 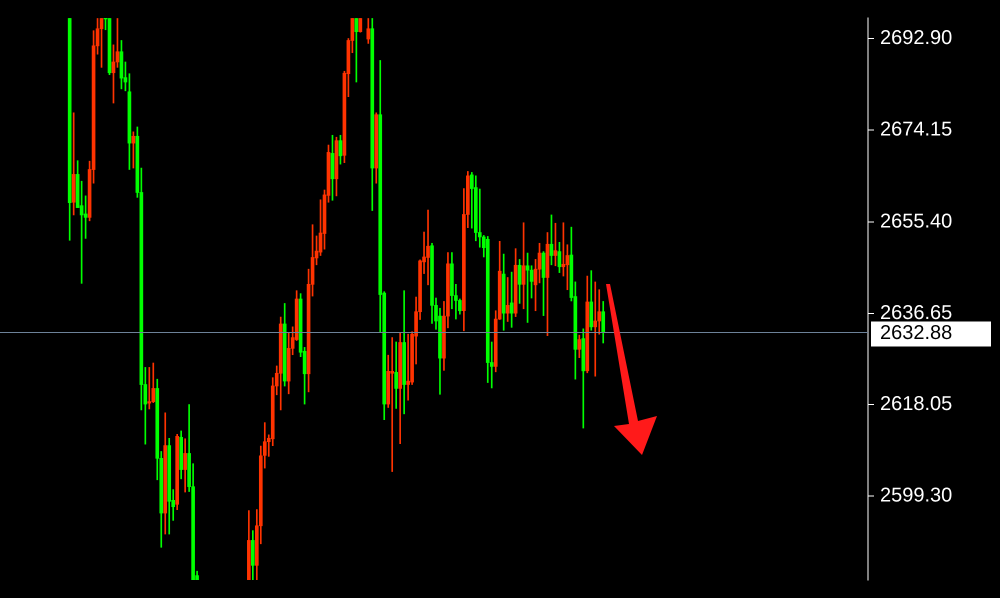 I want to click on y-tick-label: 2655.40, so click(x=916, y=221).